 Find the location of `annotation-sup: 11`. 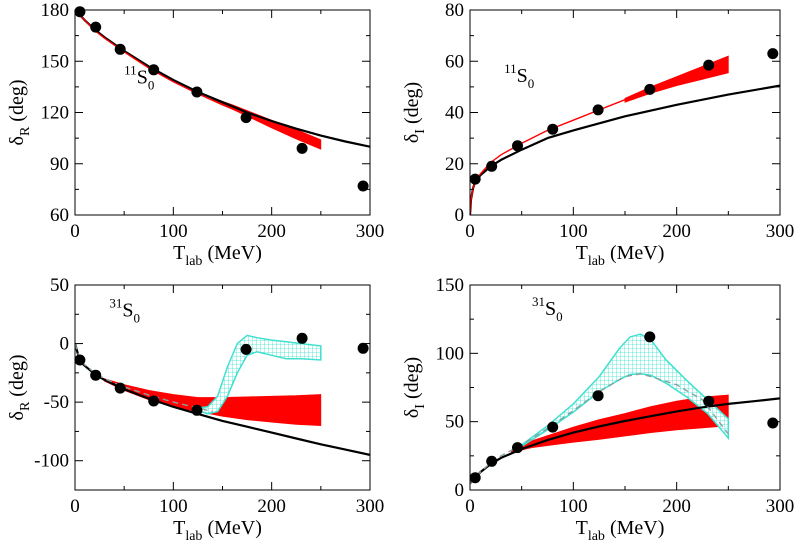

annotation-sup: 11 is located at coordinates (130, 69).